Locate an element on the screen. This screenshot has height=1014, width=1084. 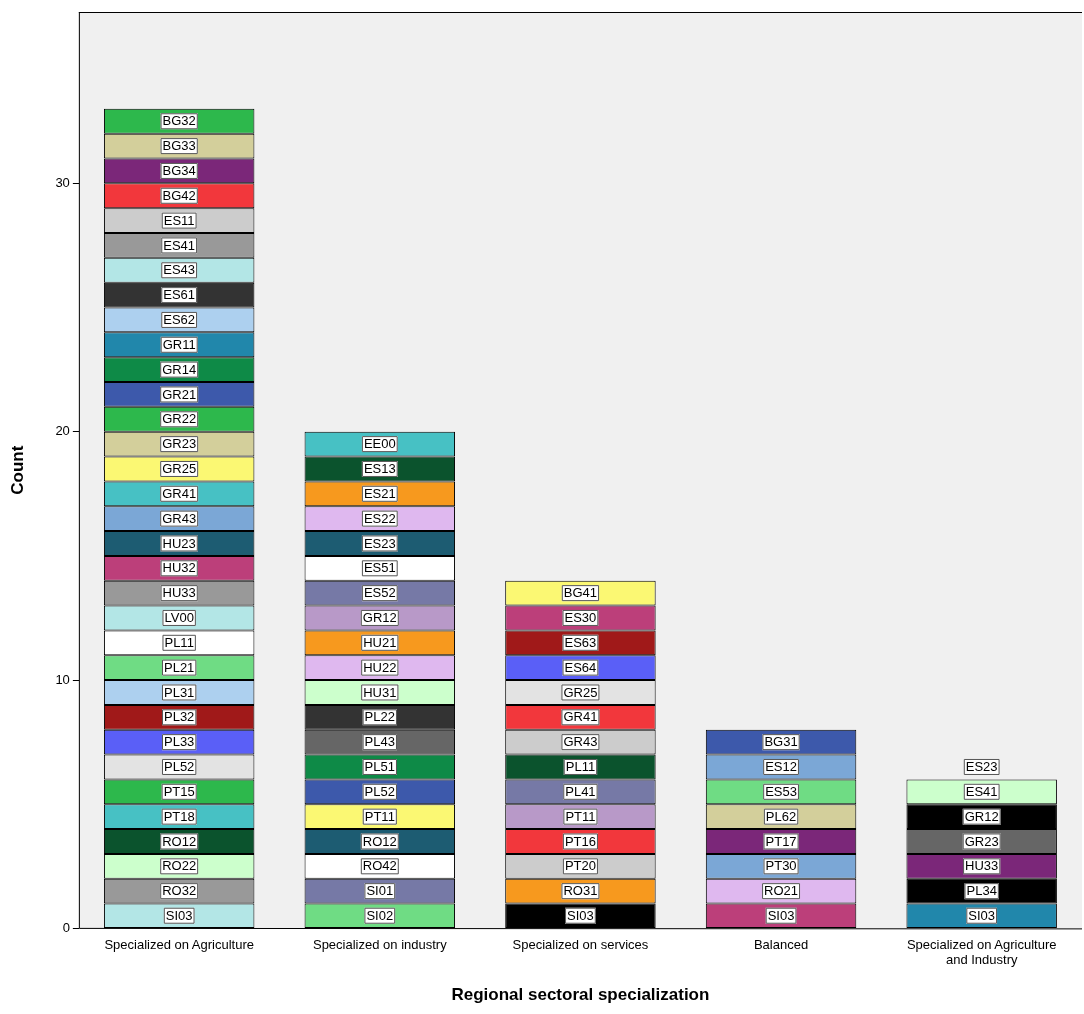
data-label: HU22 is located at coordinates (380, 667).